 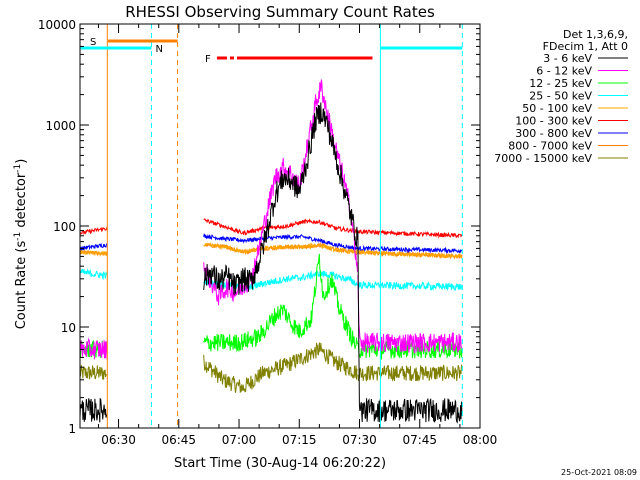 I want to click on y-label-mid: detector, so click(x=21, y=202).